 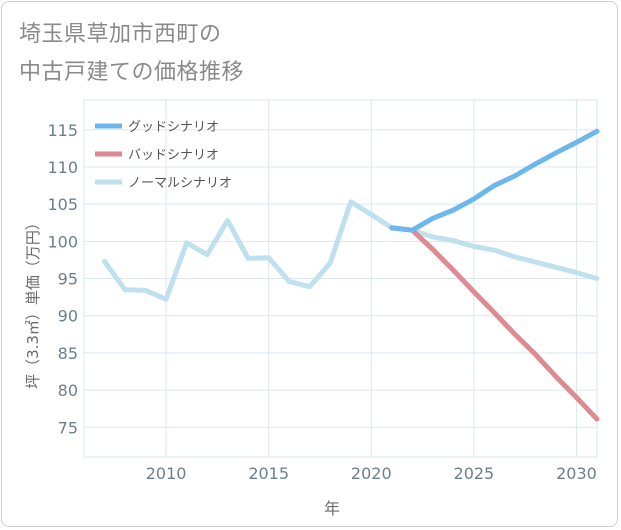 I want to click on chart-title: 埼玉県草加市西町の 中古戸建ての価格推移, so click(x=131, y=54).